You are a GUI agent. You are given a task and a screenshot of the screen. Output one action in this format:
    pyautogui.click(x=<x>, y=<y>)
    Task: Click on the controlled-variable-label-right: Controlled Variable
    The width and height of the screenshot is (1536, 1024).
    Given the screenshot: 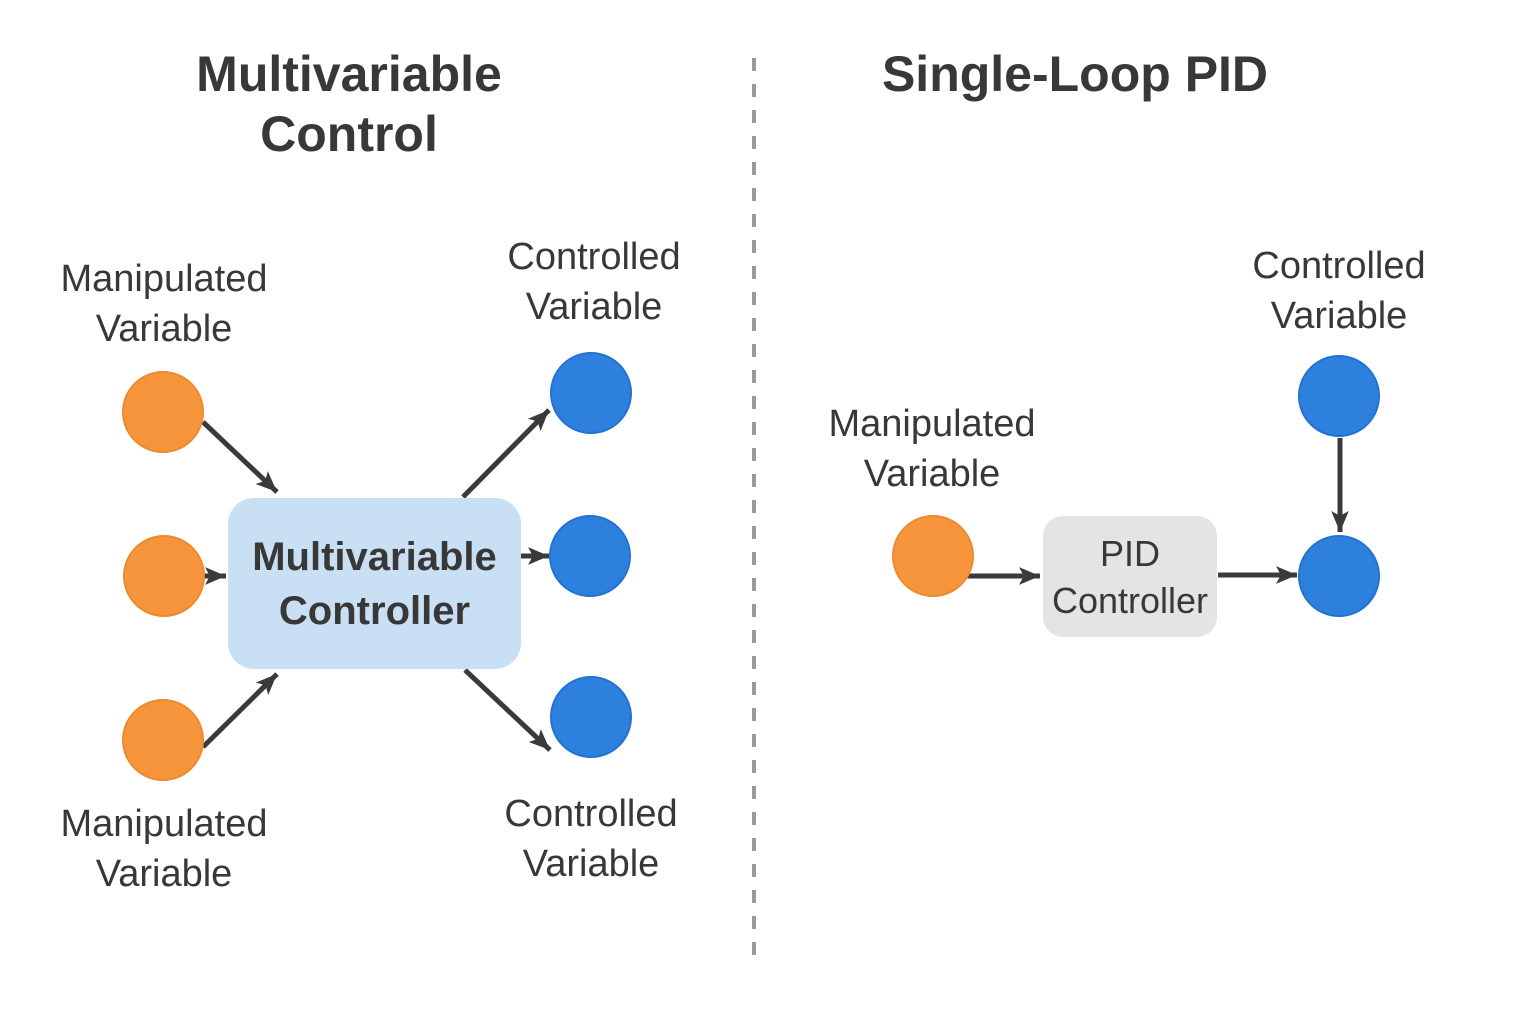 What is the action you would take?
    pyautogui.click(x=1339, y=291)
    